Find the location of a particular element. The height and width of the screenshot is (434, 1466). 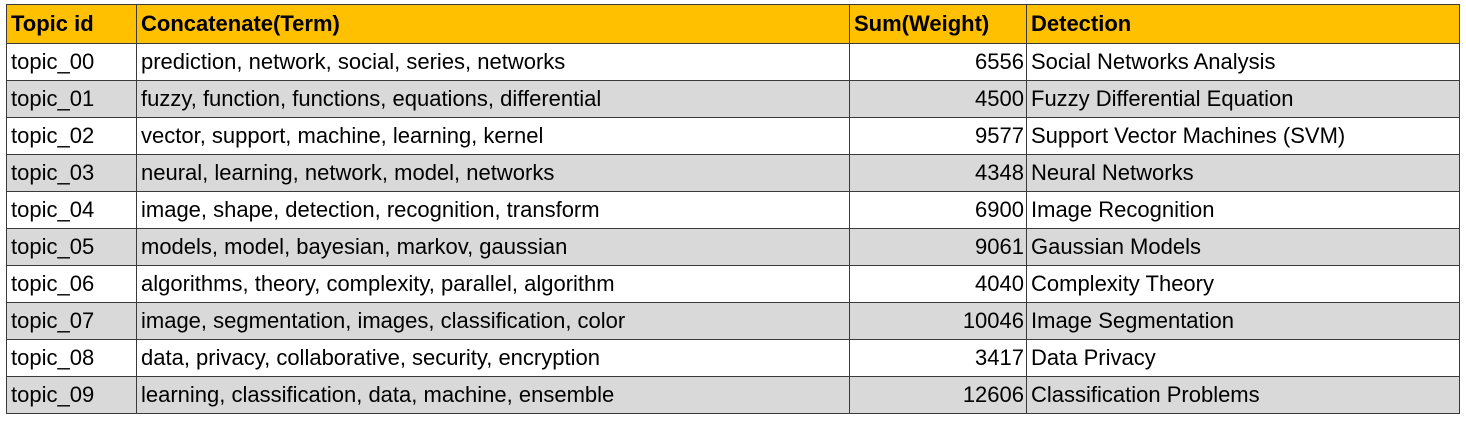

cell-topic-id: topic_01 is located at coordinates (71, 99).